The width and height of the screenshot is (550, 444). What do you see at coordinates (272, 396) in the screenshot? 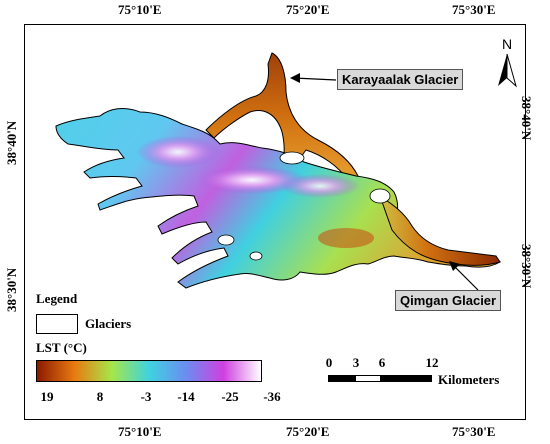
I see `lst-tick-6: -36` at bounding box center [272, 396].